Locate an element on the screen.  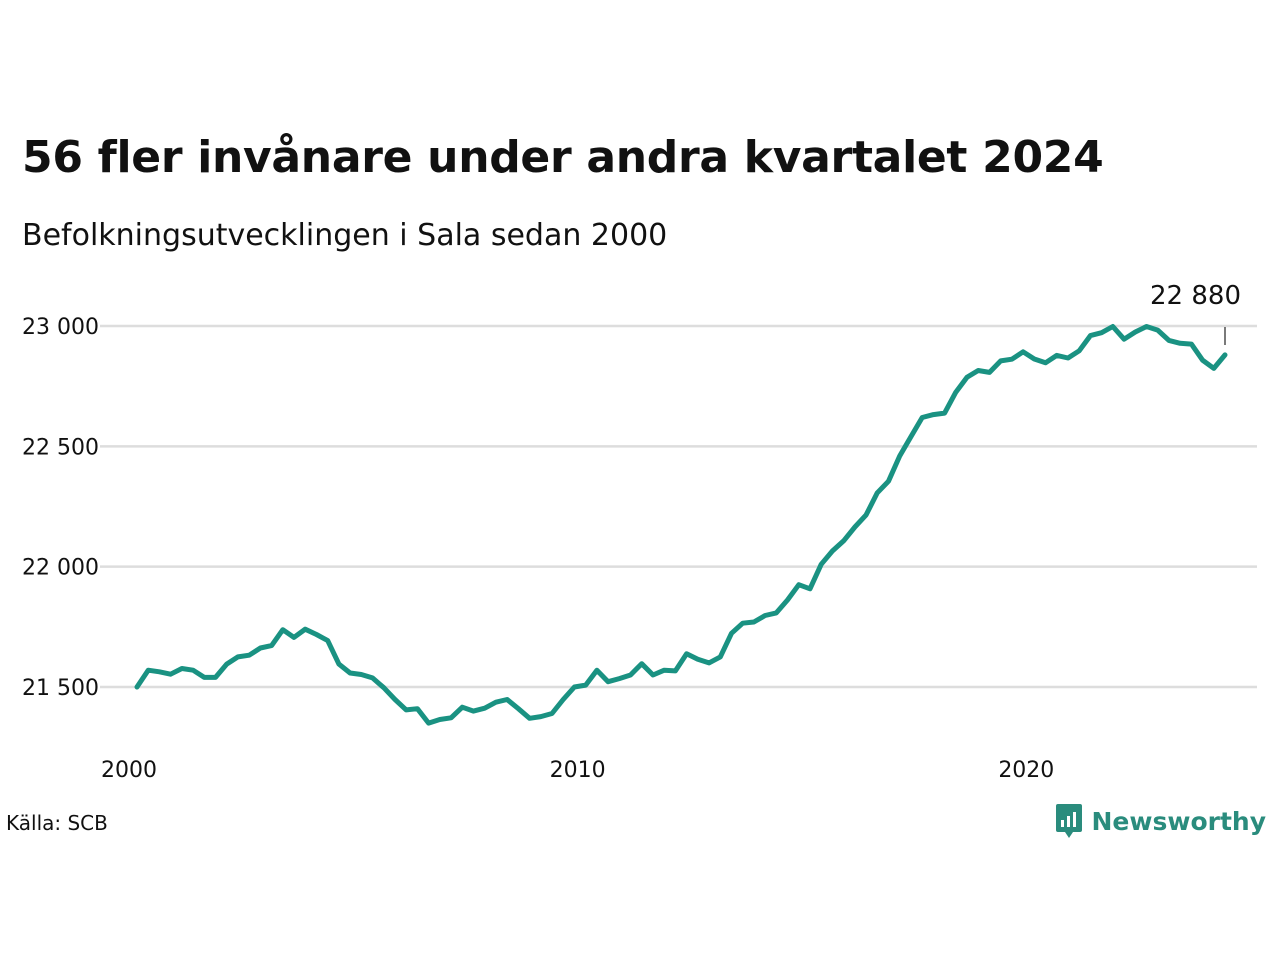
brand-logo: Newsworthy is located at coordinates (1161, 821).